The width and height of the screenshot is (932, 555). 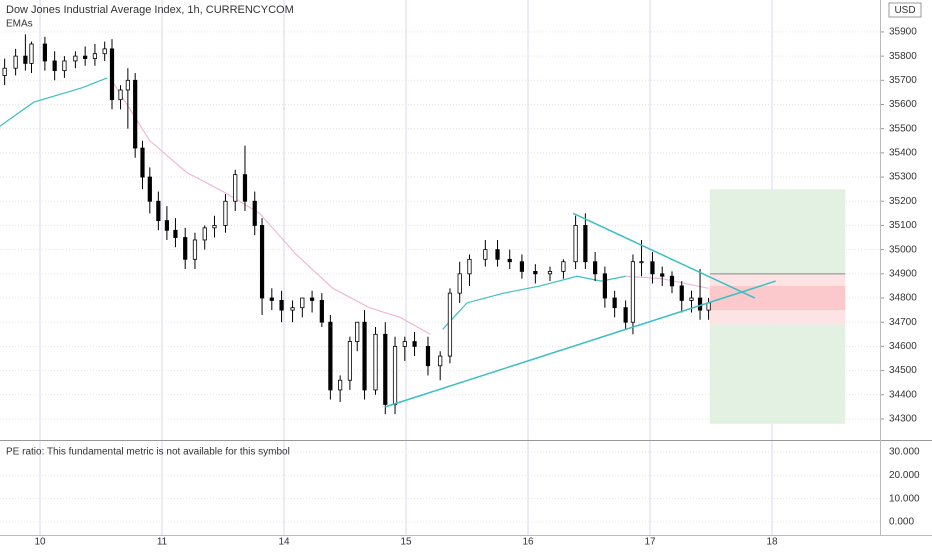 I want to click on x-tick-label: 10, so click(x=40, y=542).